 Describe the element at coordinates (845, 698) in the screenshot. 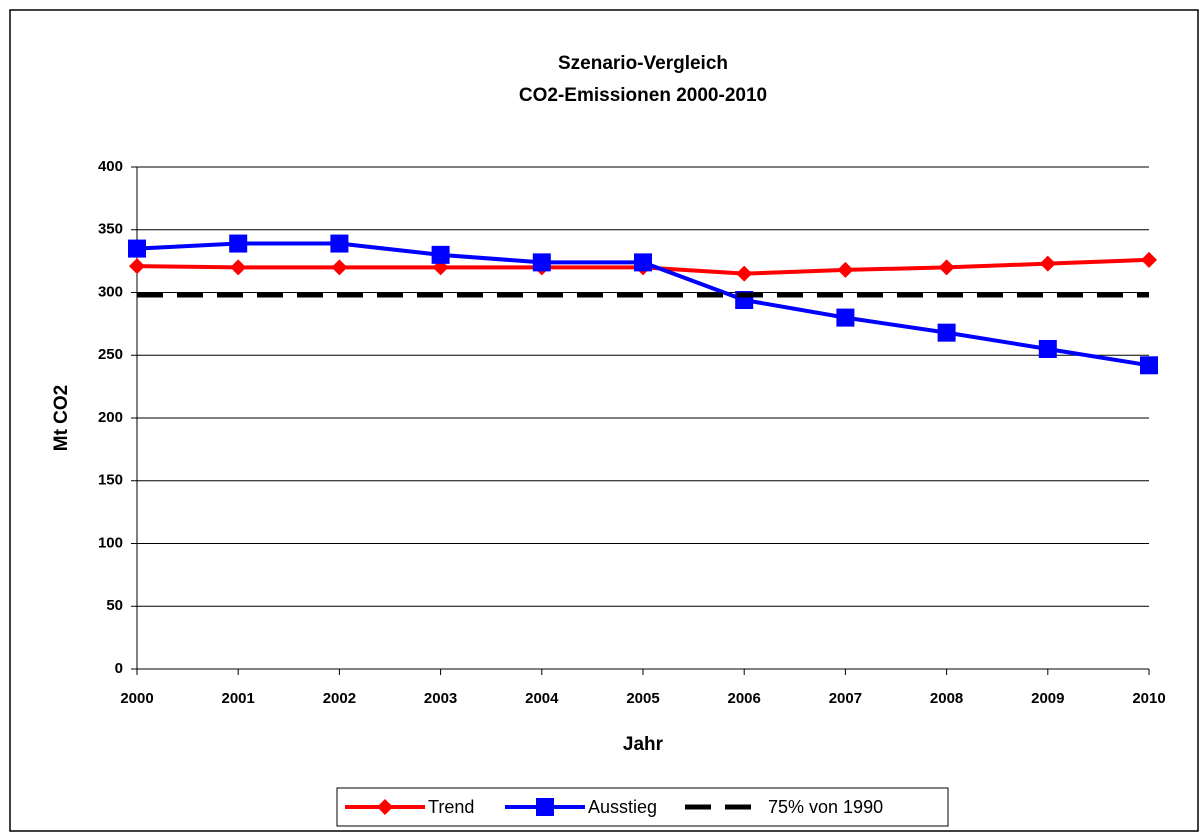

I see `x-tick-label: 2007` at that location.